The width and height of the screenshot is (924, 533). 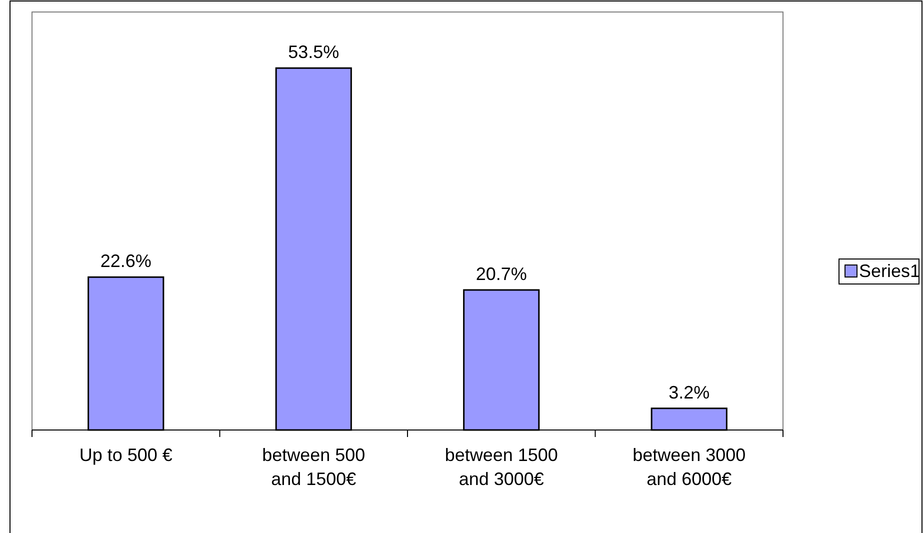 What do you see at coordinates (125, 455) in the screenshot?
I see `x-tick-label: Up to 500 €` at bounding box center [125, 455].